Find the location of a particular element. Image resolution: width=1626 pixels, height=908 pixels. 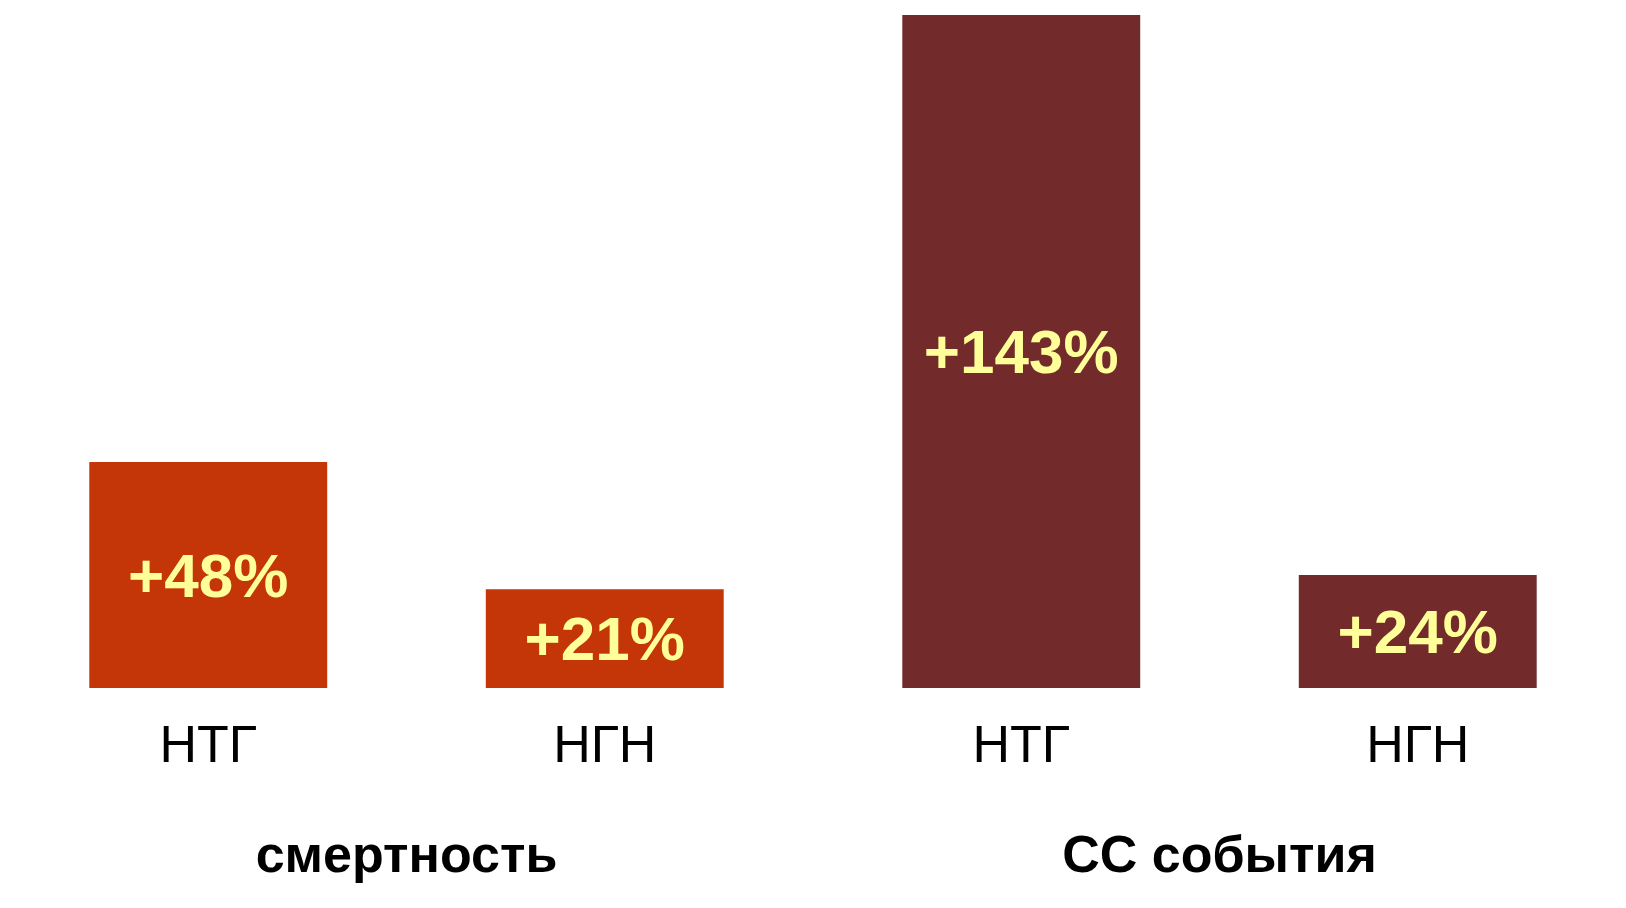

data-label: +24% is located at coordinates (1417, 632).